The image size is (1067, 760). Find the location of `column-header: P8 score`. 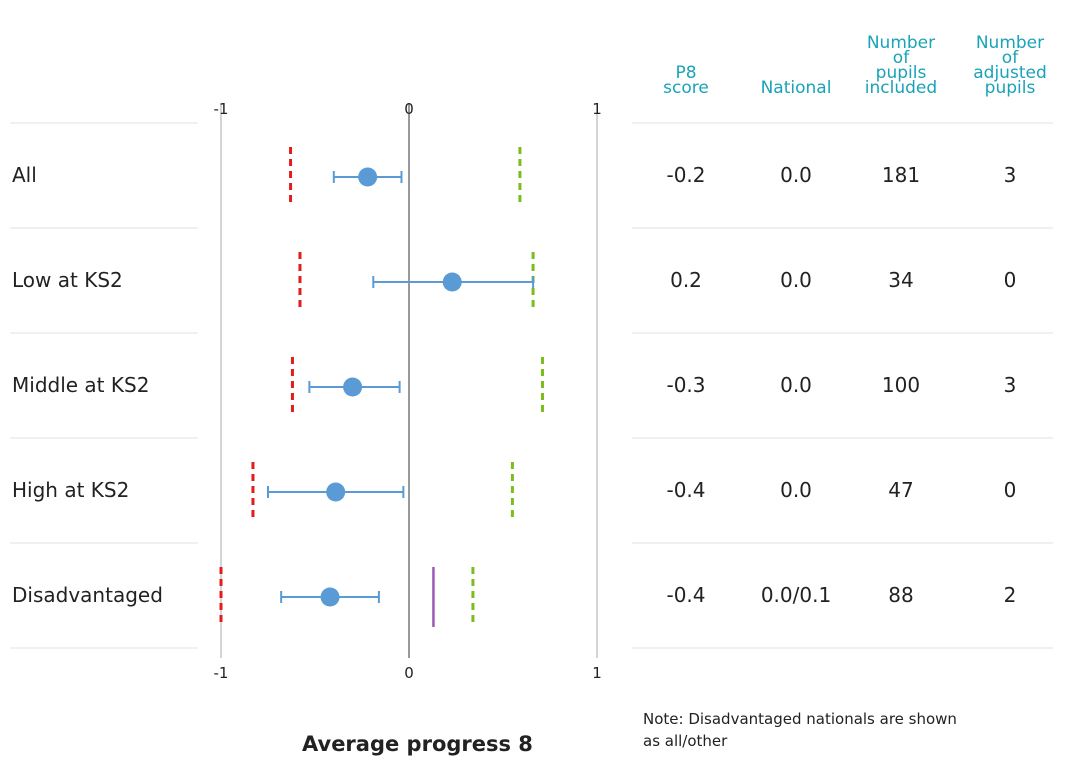

column-header: P8 score is located at coordinates (686, 80).